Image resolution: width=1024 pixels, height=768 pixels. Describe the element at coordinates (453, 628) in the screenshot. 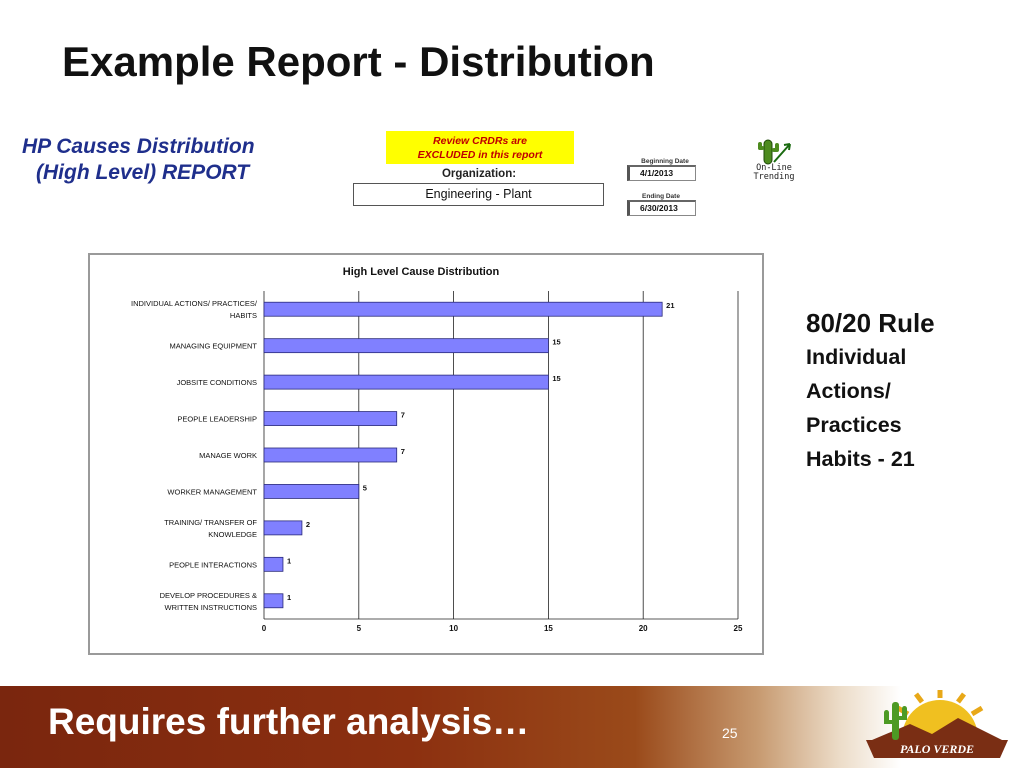

I see `x-tick-label: 10` at that location.